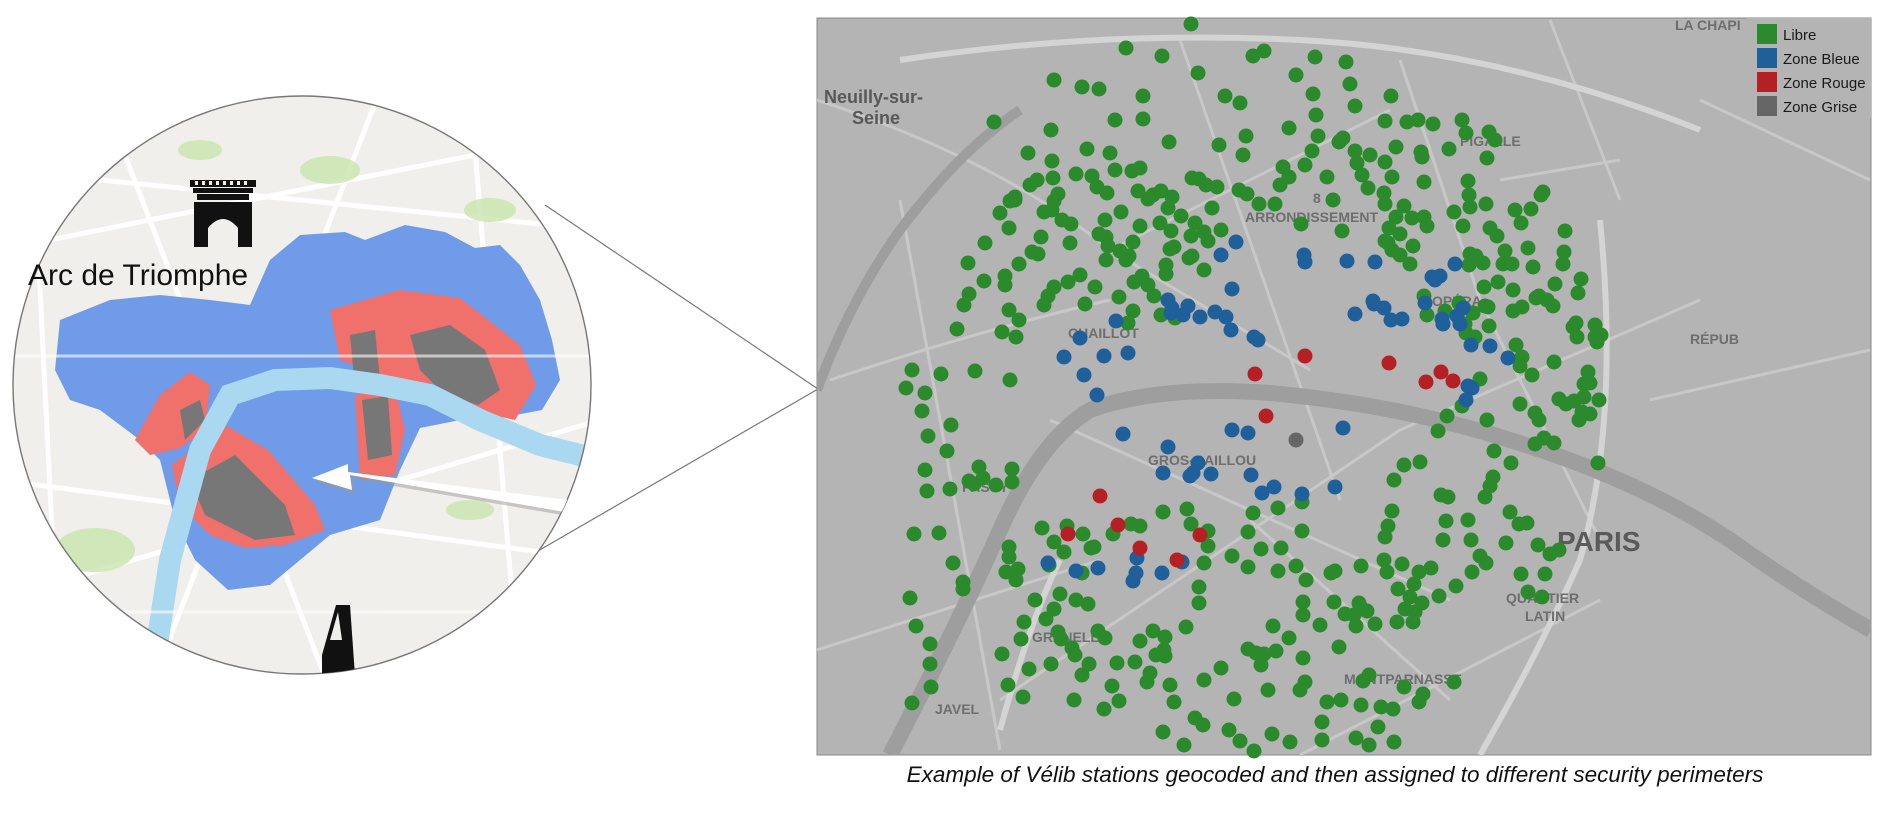 Image resolution: width=1882 pixels, height=821 pixels. What do you see at coordinates (873, 97) in the screenshot?
I see `label-neuilly: Neuilly-sur-` at bounding box center [873, 97].